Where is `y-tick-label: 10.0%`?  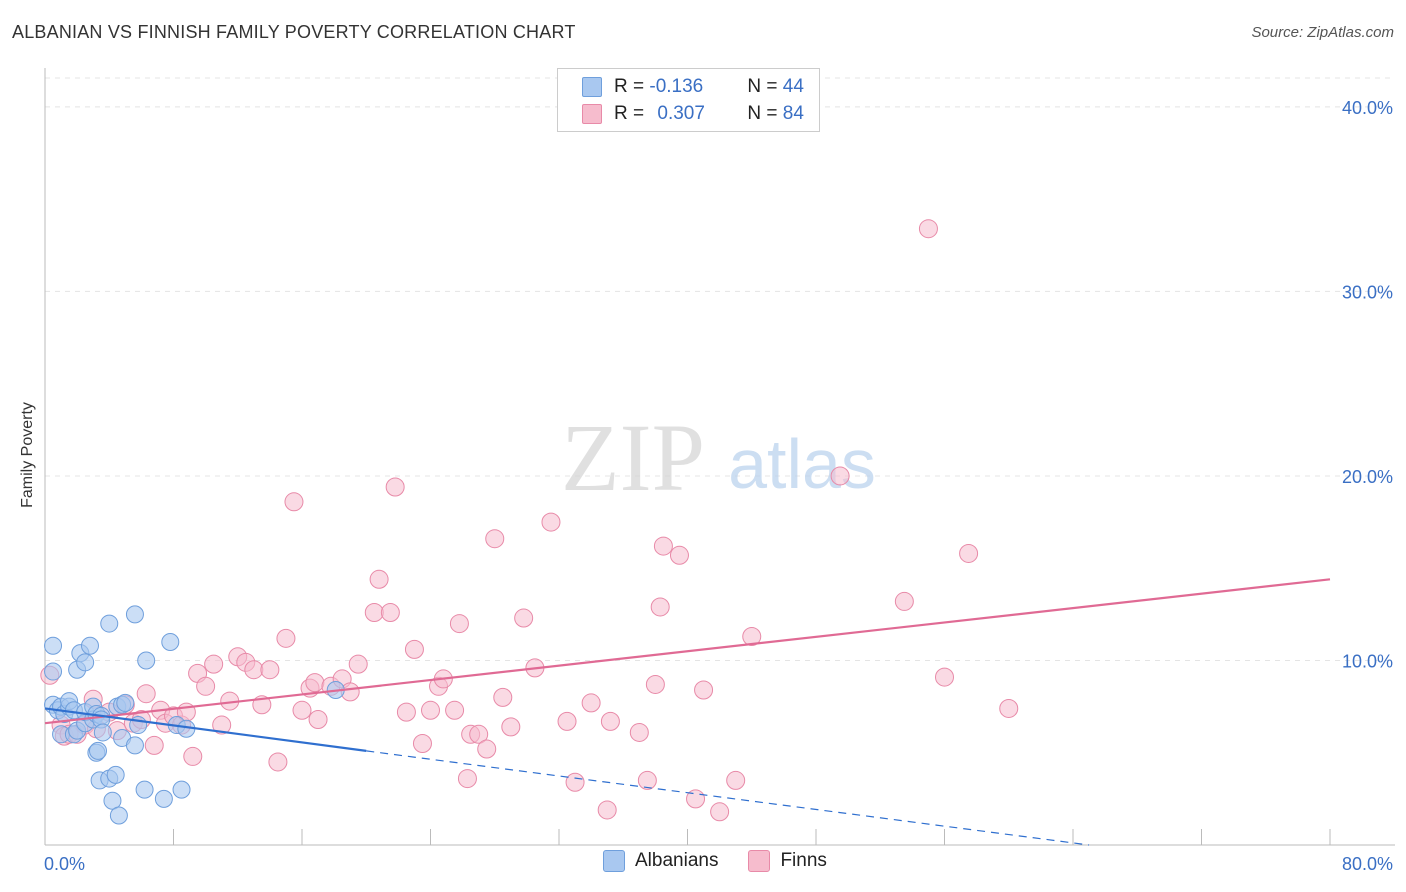 y-tick-label: 10.0% is located at coordinates (1367, 661).